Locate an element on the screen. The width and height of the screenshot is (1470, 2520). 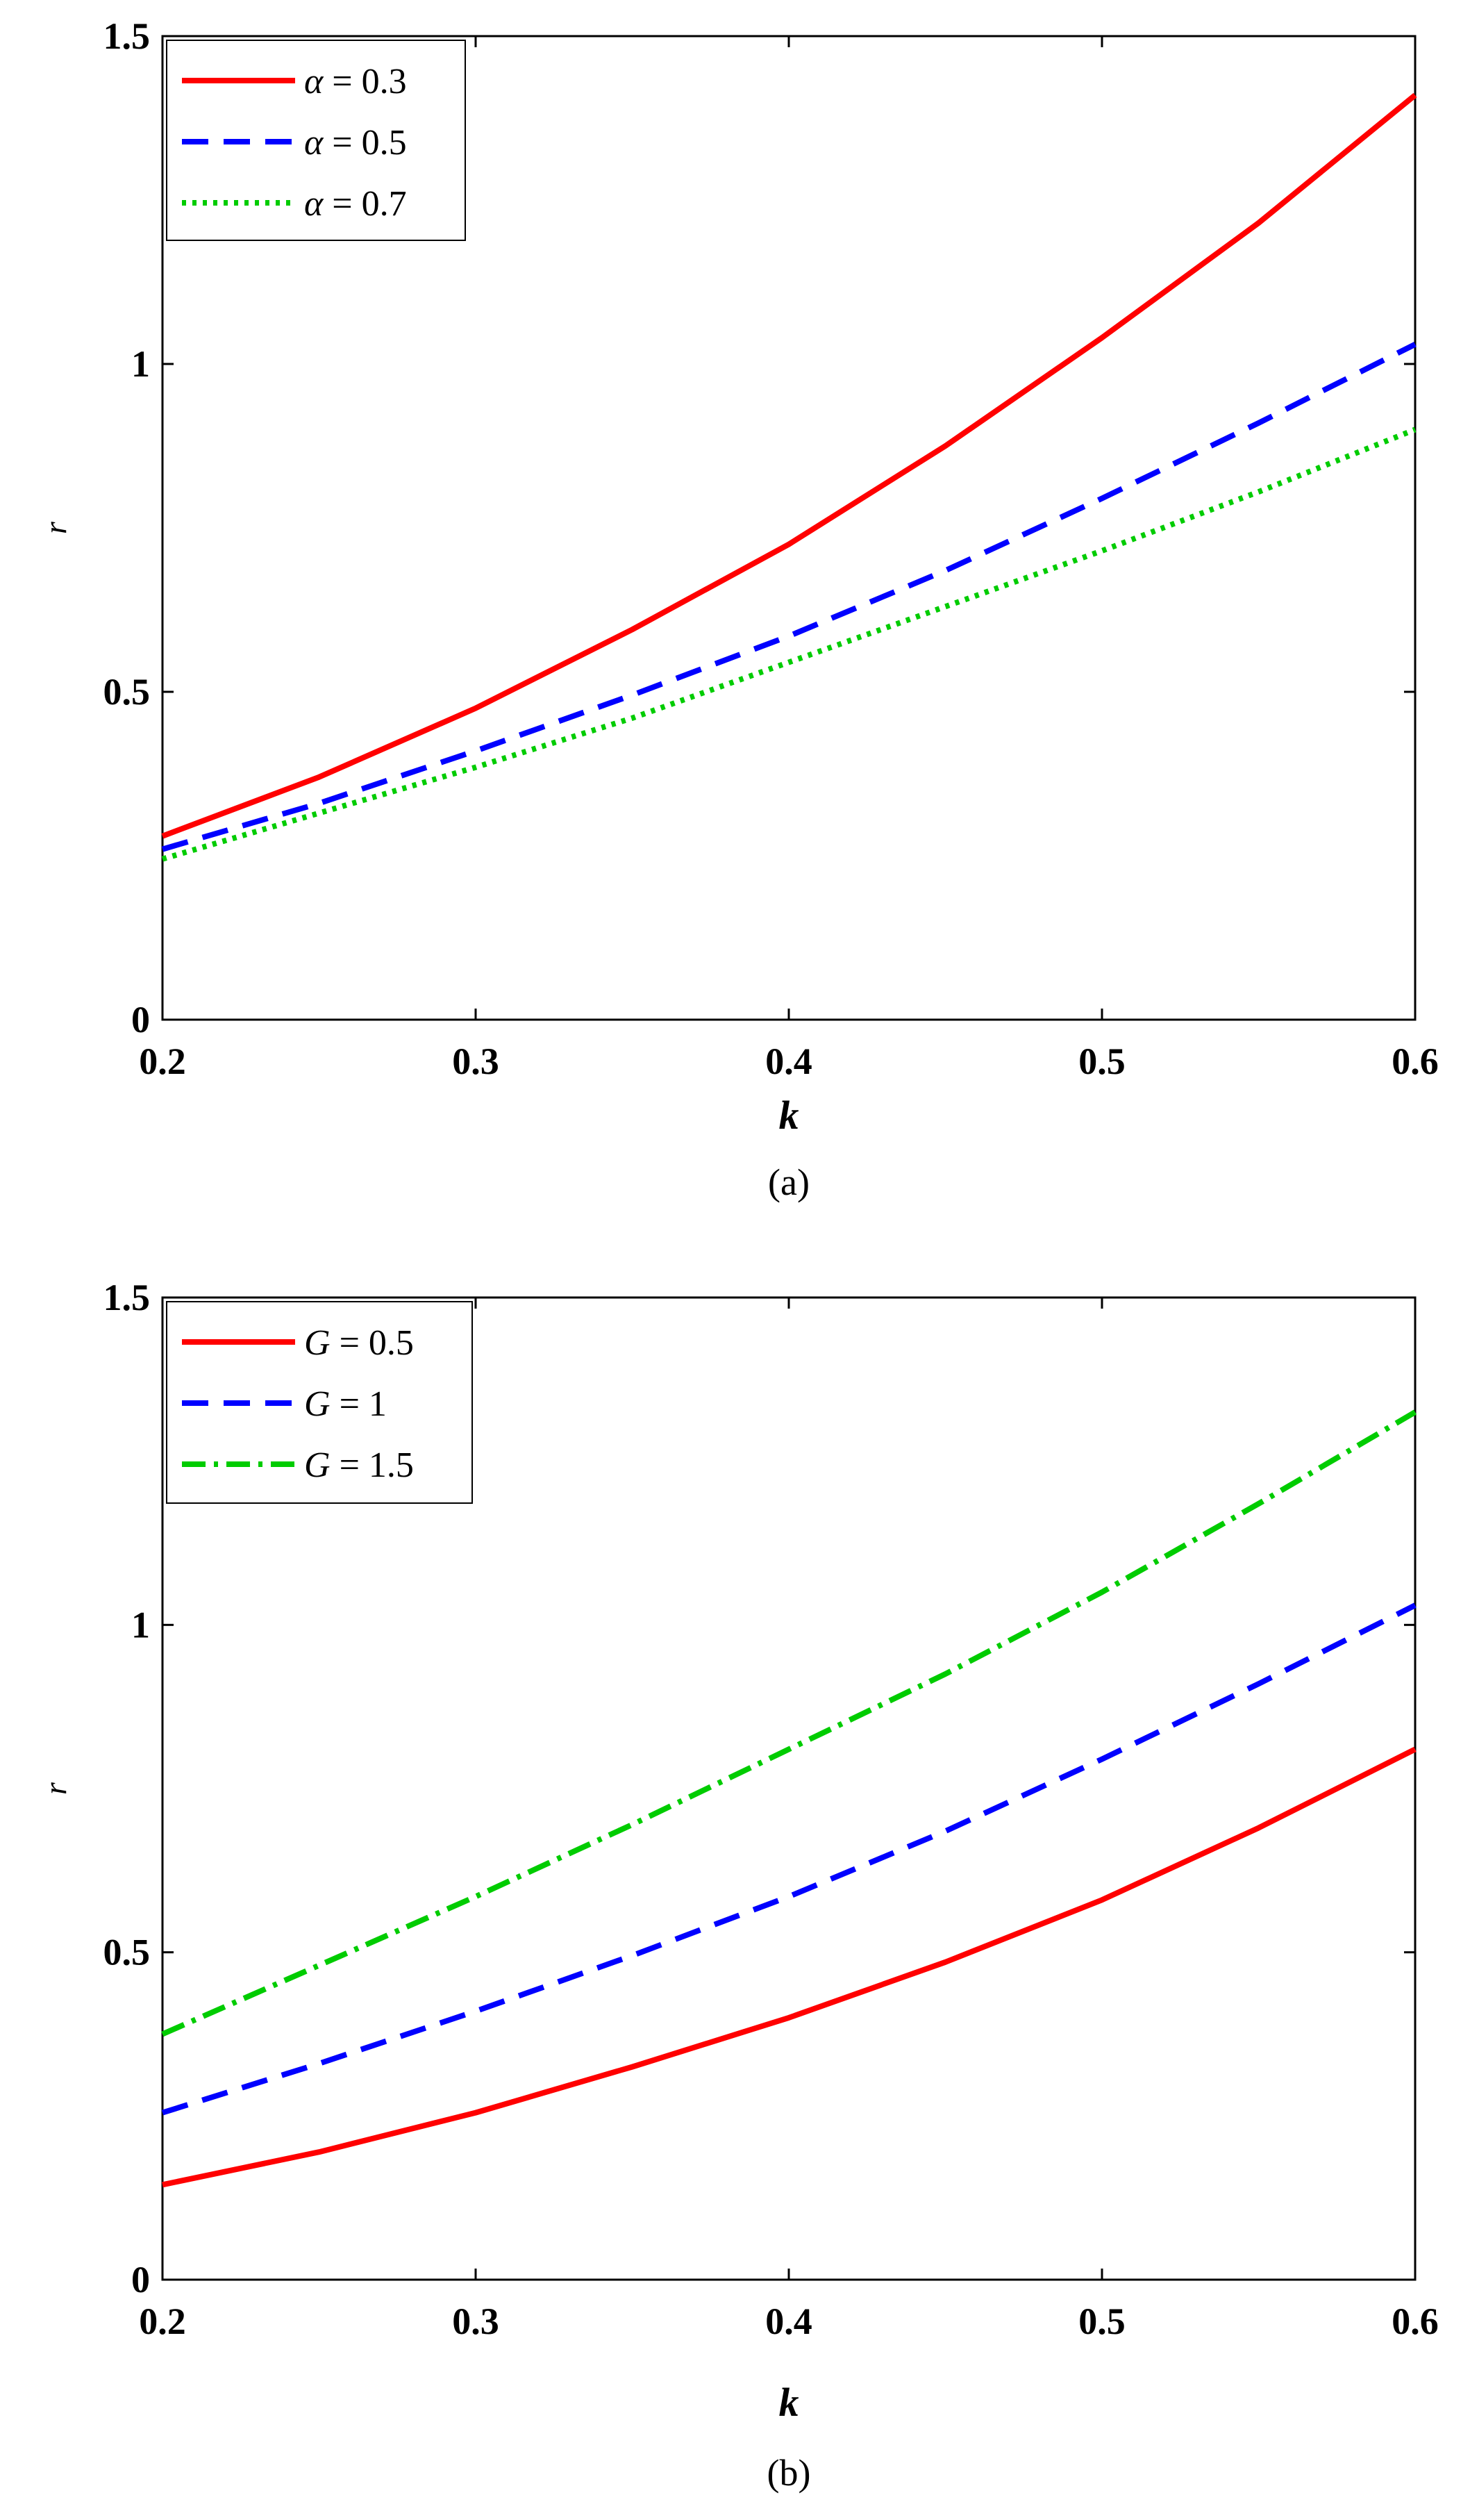
legend: G = 0.5G = 1G = 1.5 is located at coordinates (319, 1402).